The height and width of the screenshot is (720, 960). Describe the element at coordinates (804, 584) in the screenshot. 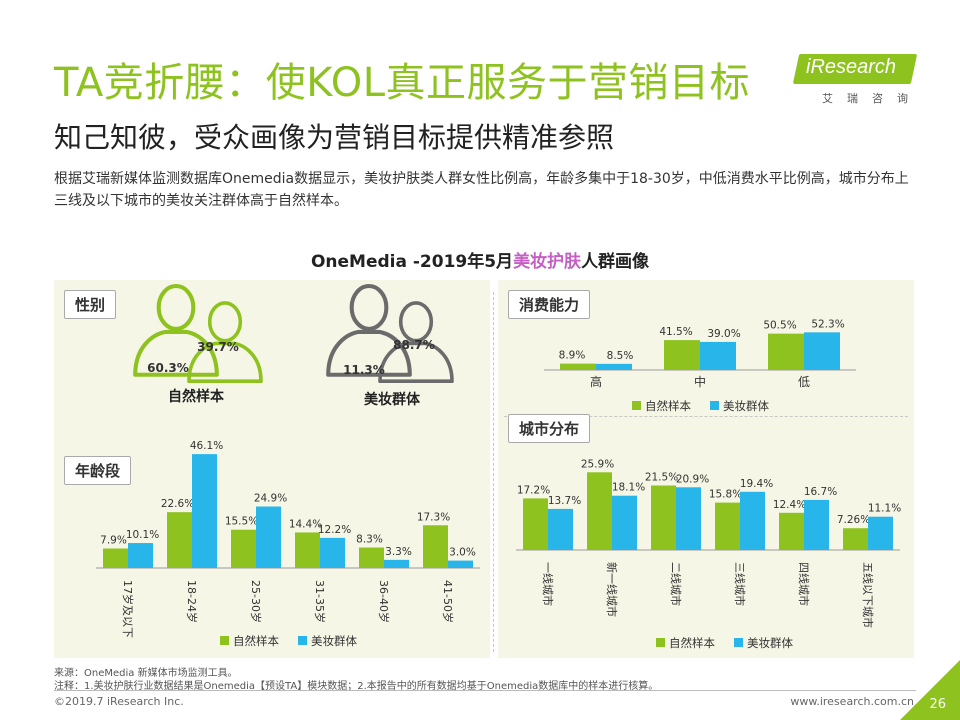

I see `x-tick-label: 四线城市` at that location.